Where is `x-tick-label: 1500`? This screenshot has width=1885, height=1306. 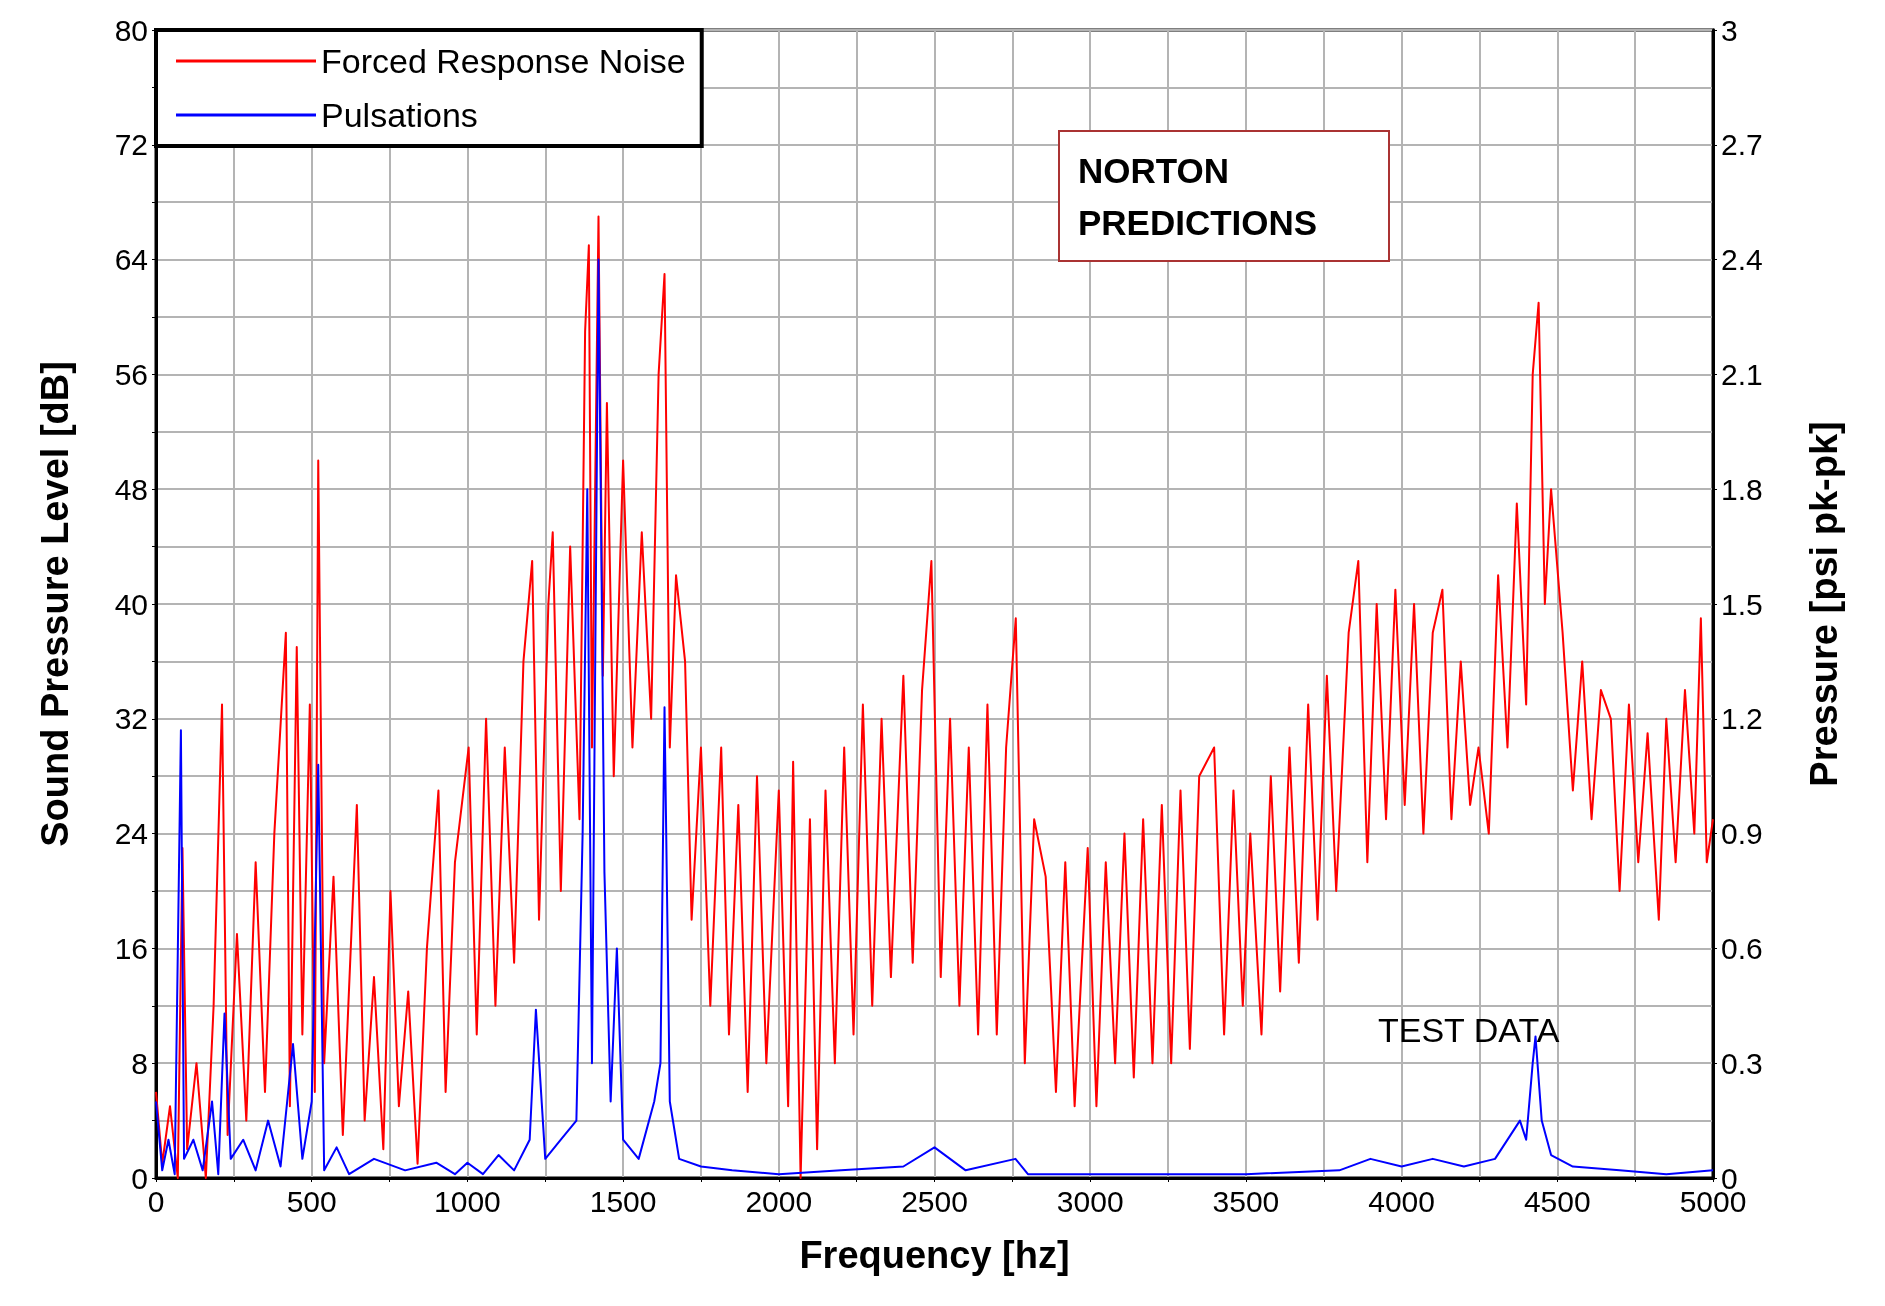 x-tick-label: 1500 is located at coordinates (623, 1201).